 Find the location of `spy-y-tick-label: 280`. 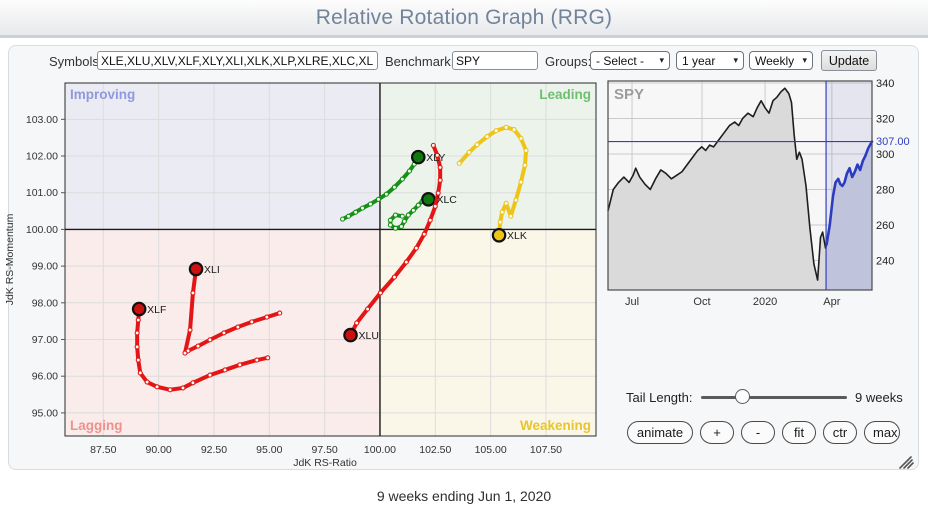

spy-y-tick-label: 280 is located at coordinates (885, 190).